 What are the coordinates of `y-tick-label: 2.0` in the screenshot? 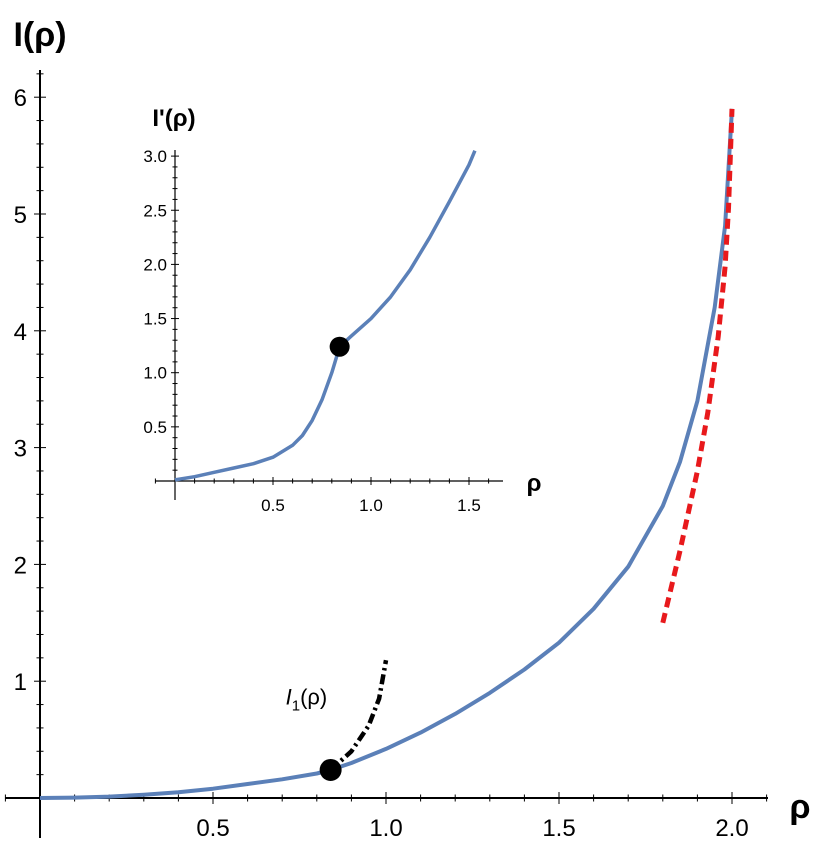 It's located at (155, 264).